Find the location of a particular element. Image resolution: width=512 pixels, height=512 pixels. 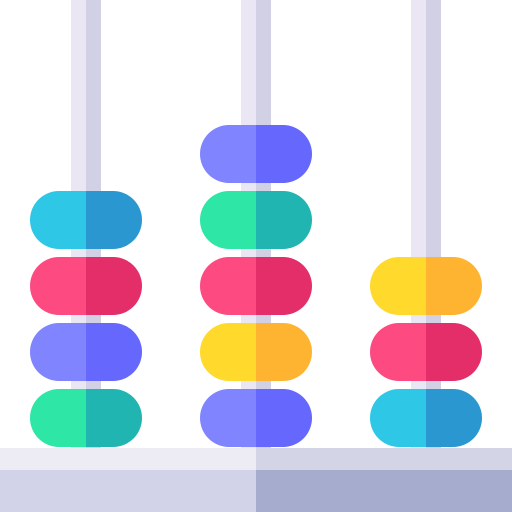

base-top-left is located at coordinates (128, 459).